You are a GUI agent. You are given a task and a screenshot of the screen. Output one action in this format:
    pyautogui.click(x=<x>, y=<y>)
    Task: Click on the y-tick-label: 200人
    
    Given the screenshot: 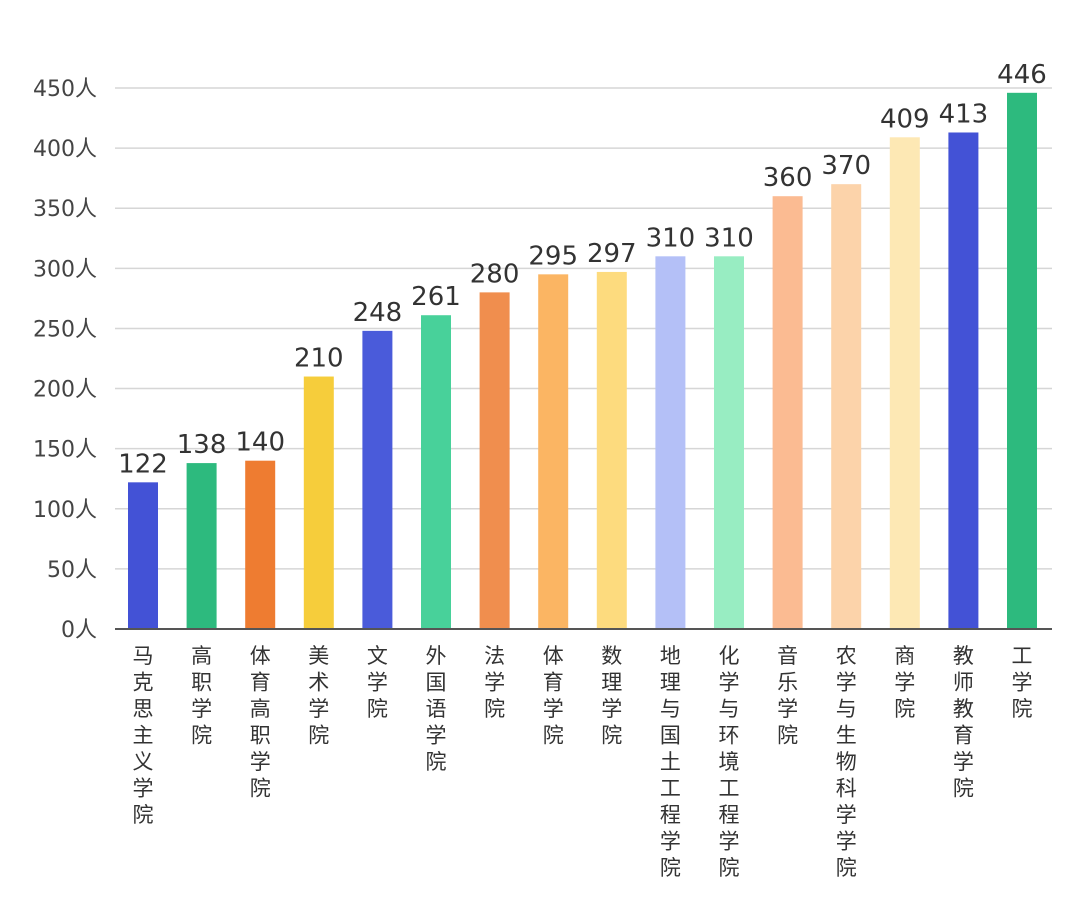 What is the action you would take?
    pyautogui.click(x=65, y=390)
    